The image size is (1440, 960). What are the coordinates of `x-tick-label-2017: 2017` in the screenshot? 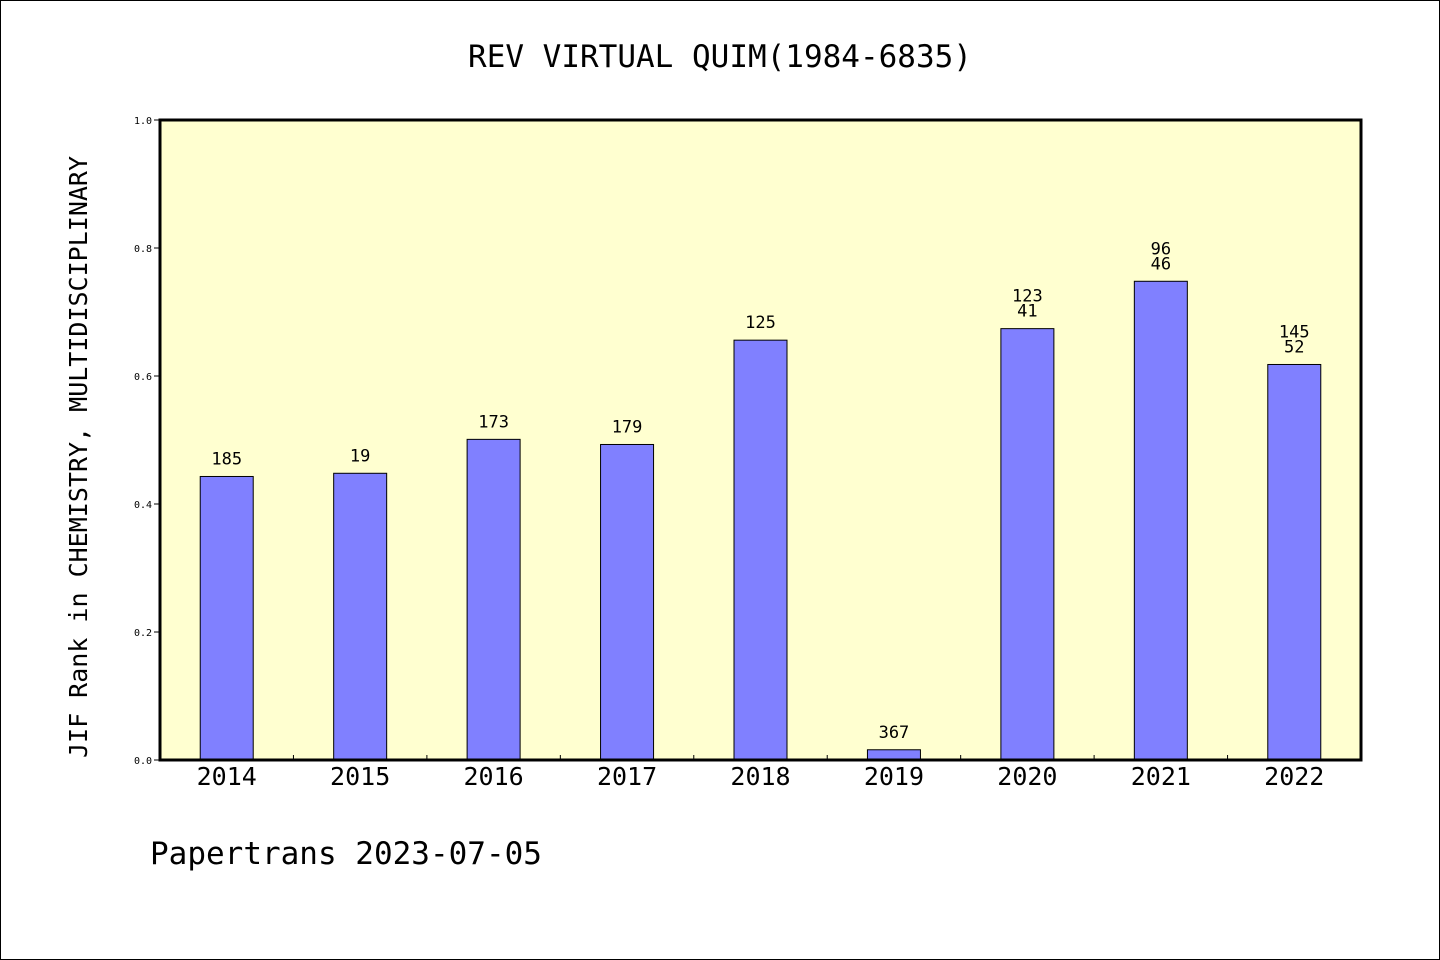 It's located at (627, 776).